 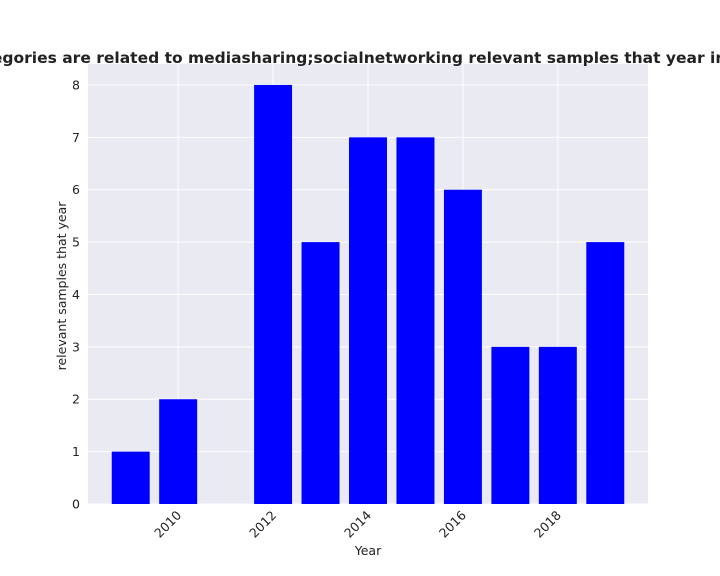 What do you see at coordinates (61, 286) in the screenshot?
I see `y-axis-label: relevant samples that year` at bounding box center [61, 286].